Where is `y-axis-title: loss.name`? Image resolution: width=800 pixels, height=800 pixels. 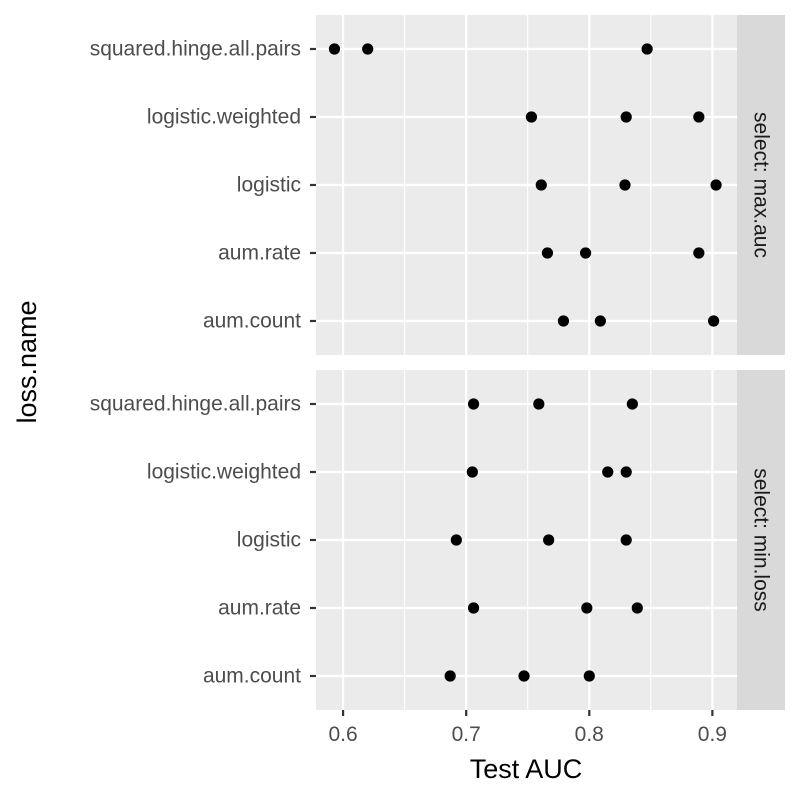 y-axis-title: loss.name is located at coordinates (27, 361).